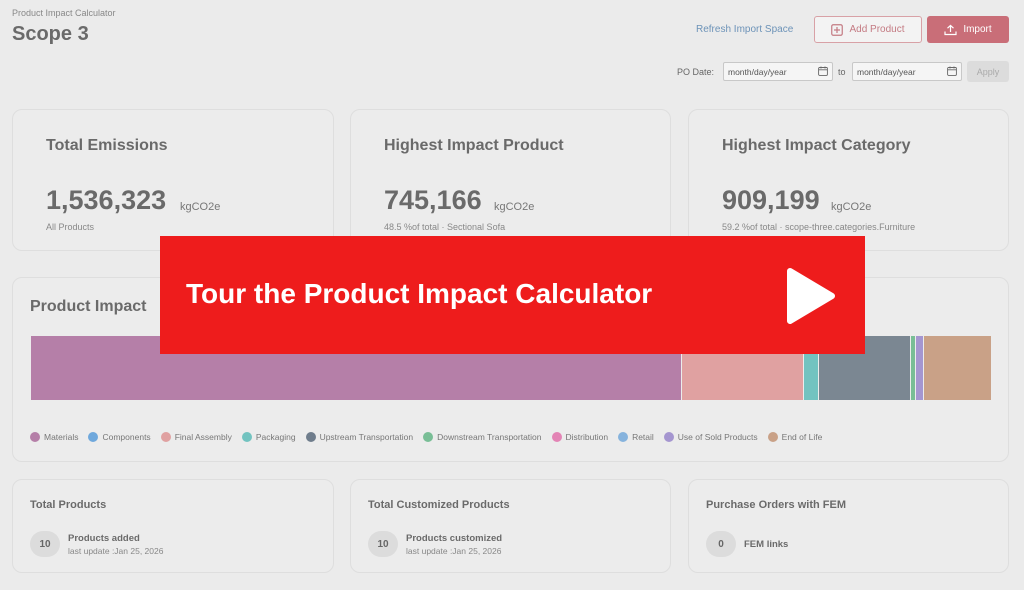 Image resolution: width=1024 pixels, height=590 pixels. I want to click on upload-icon, so click(950, 30).